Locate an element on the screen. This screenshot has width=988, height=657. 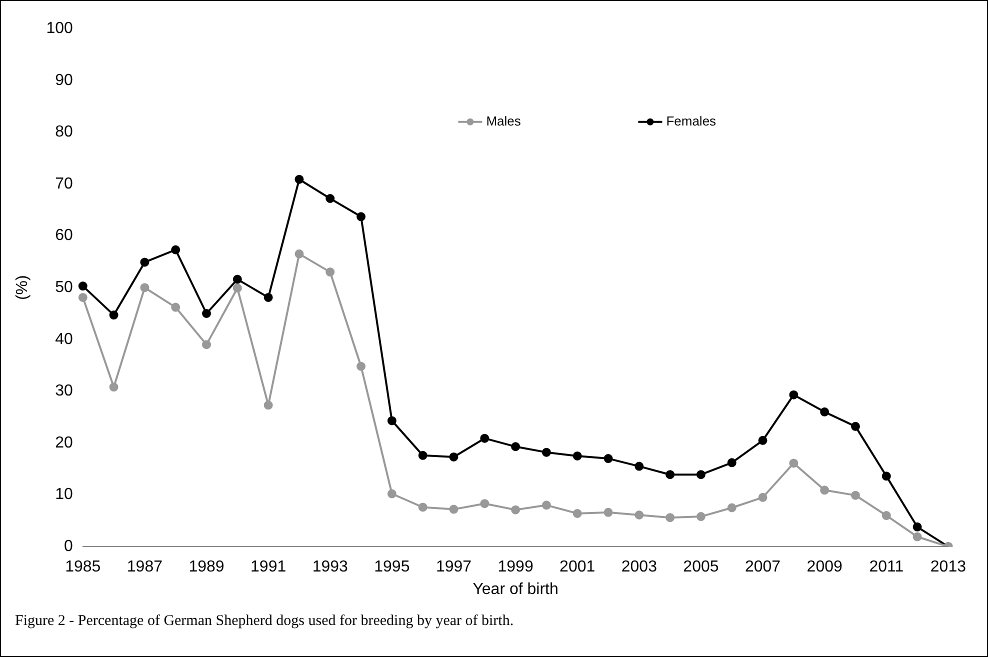
y-axis-title: (%) is located at coordinates (23, 287).